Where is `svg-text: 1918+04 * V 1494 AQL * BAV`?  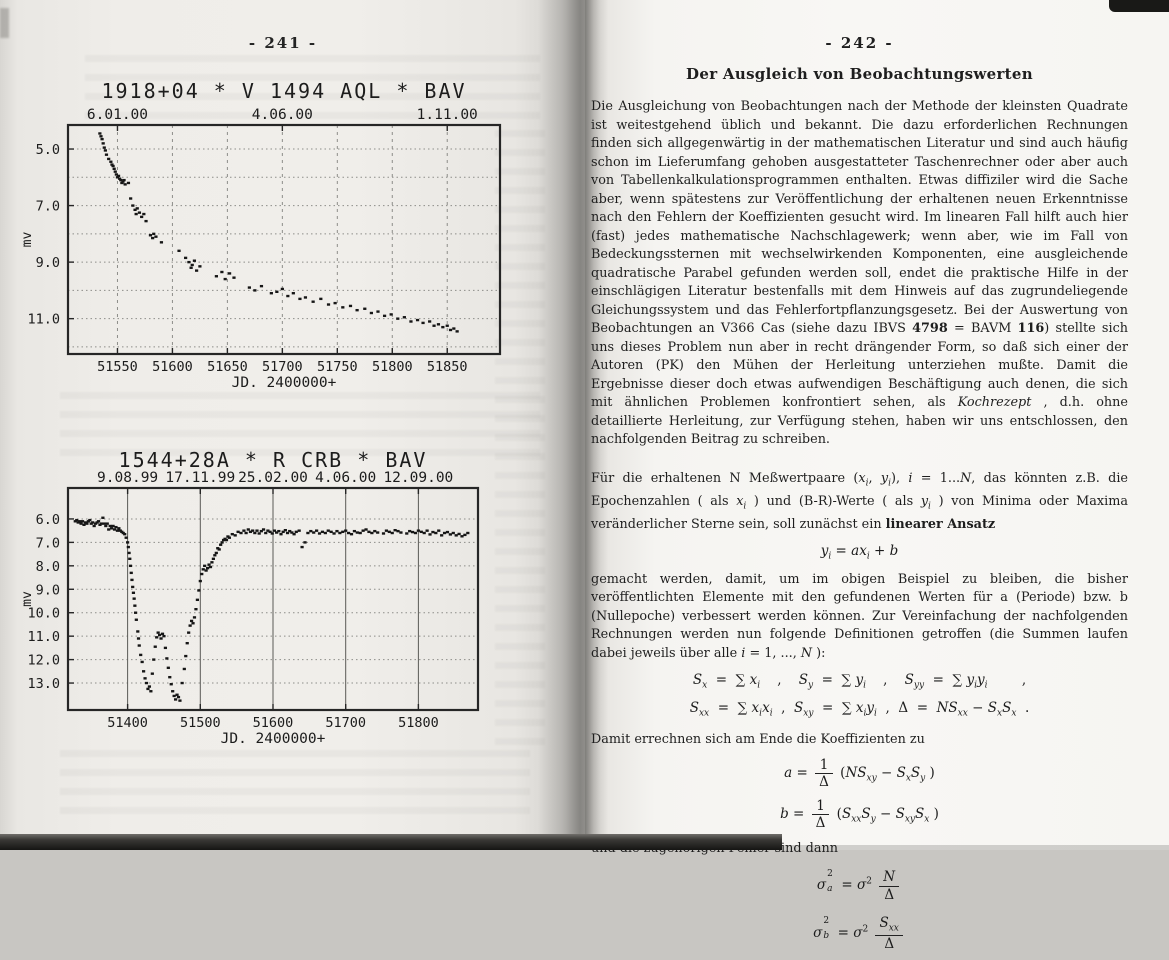 svg-text: 1918+04 * V 1494 AQL * BAV is located at coordinates (283, 91).